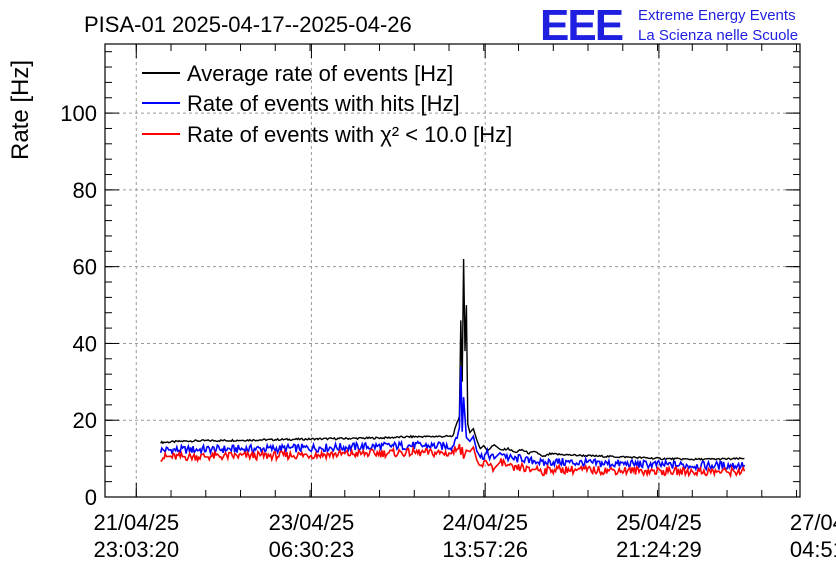  What do you see at coordinates (659, 549) in the screenshot?
I see `x-tick-time: 21:24:29` at bounding box center [659, 549].